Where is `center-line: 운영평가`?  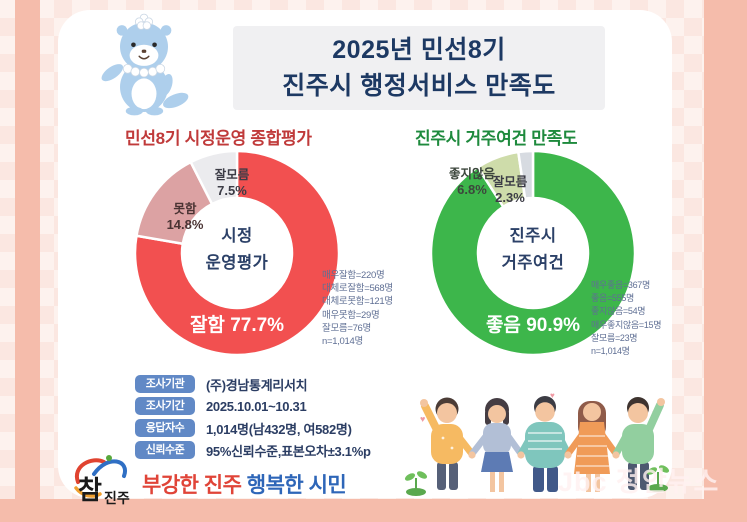 center-line: 운영평가 is located at coordinates (237, 263).